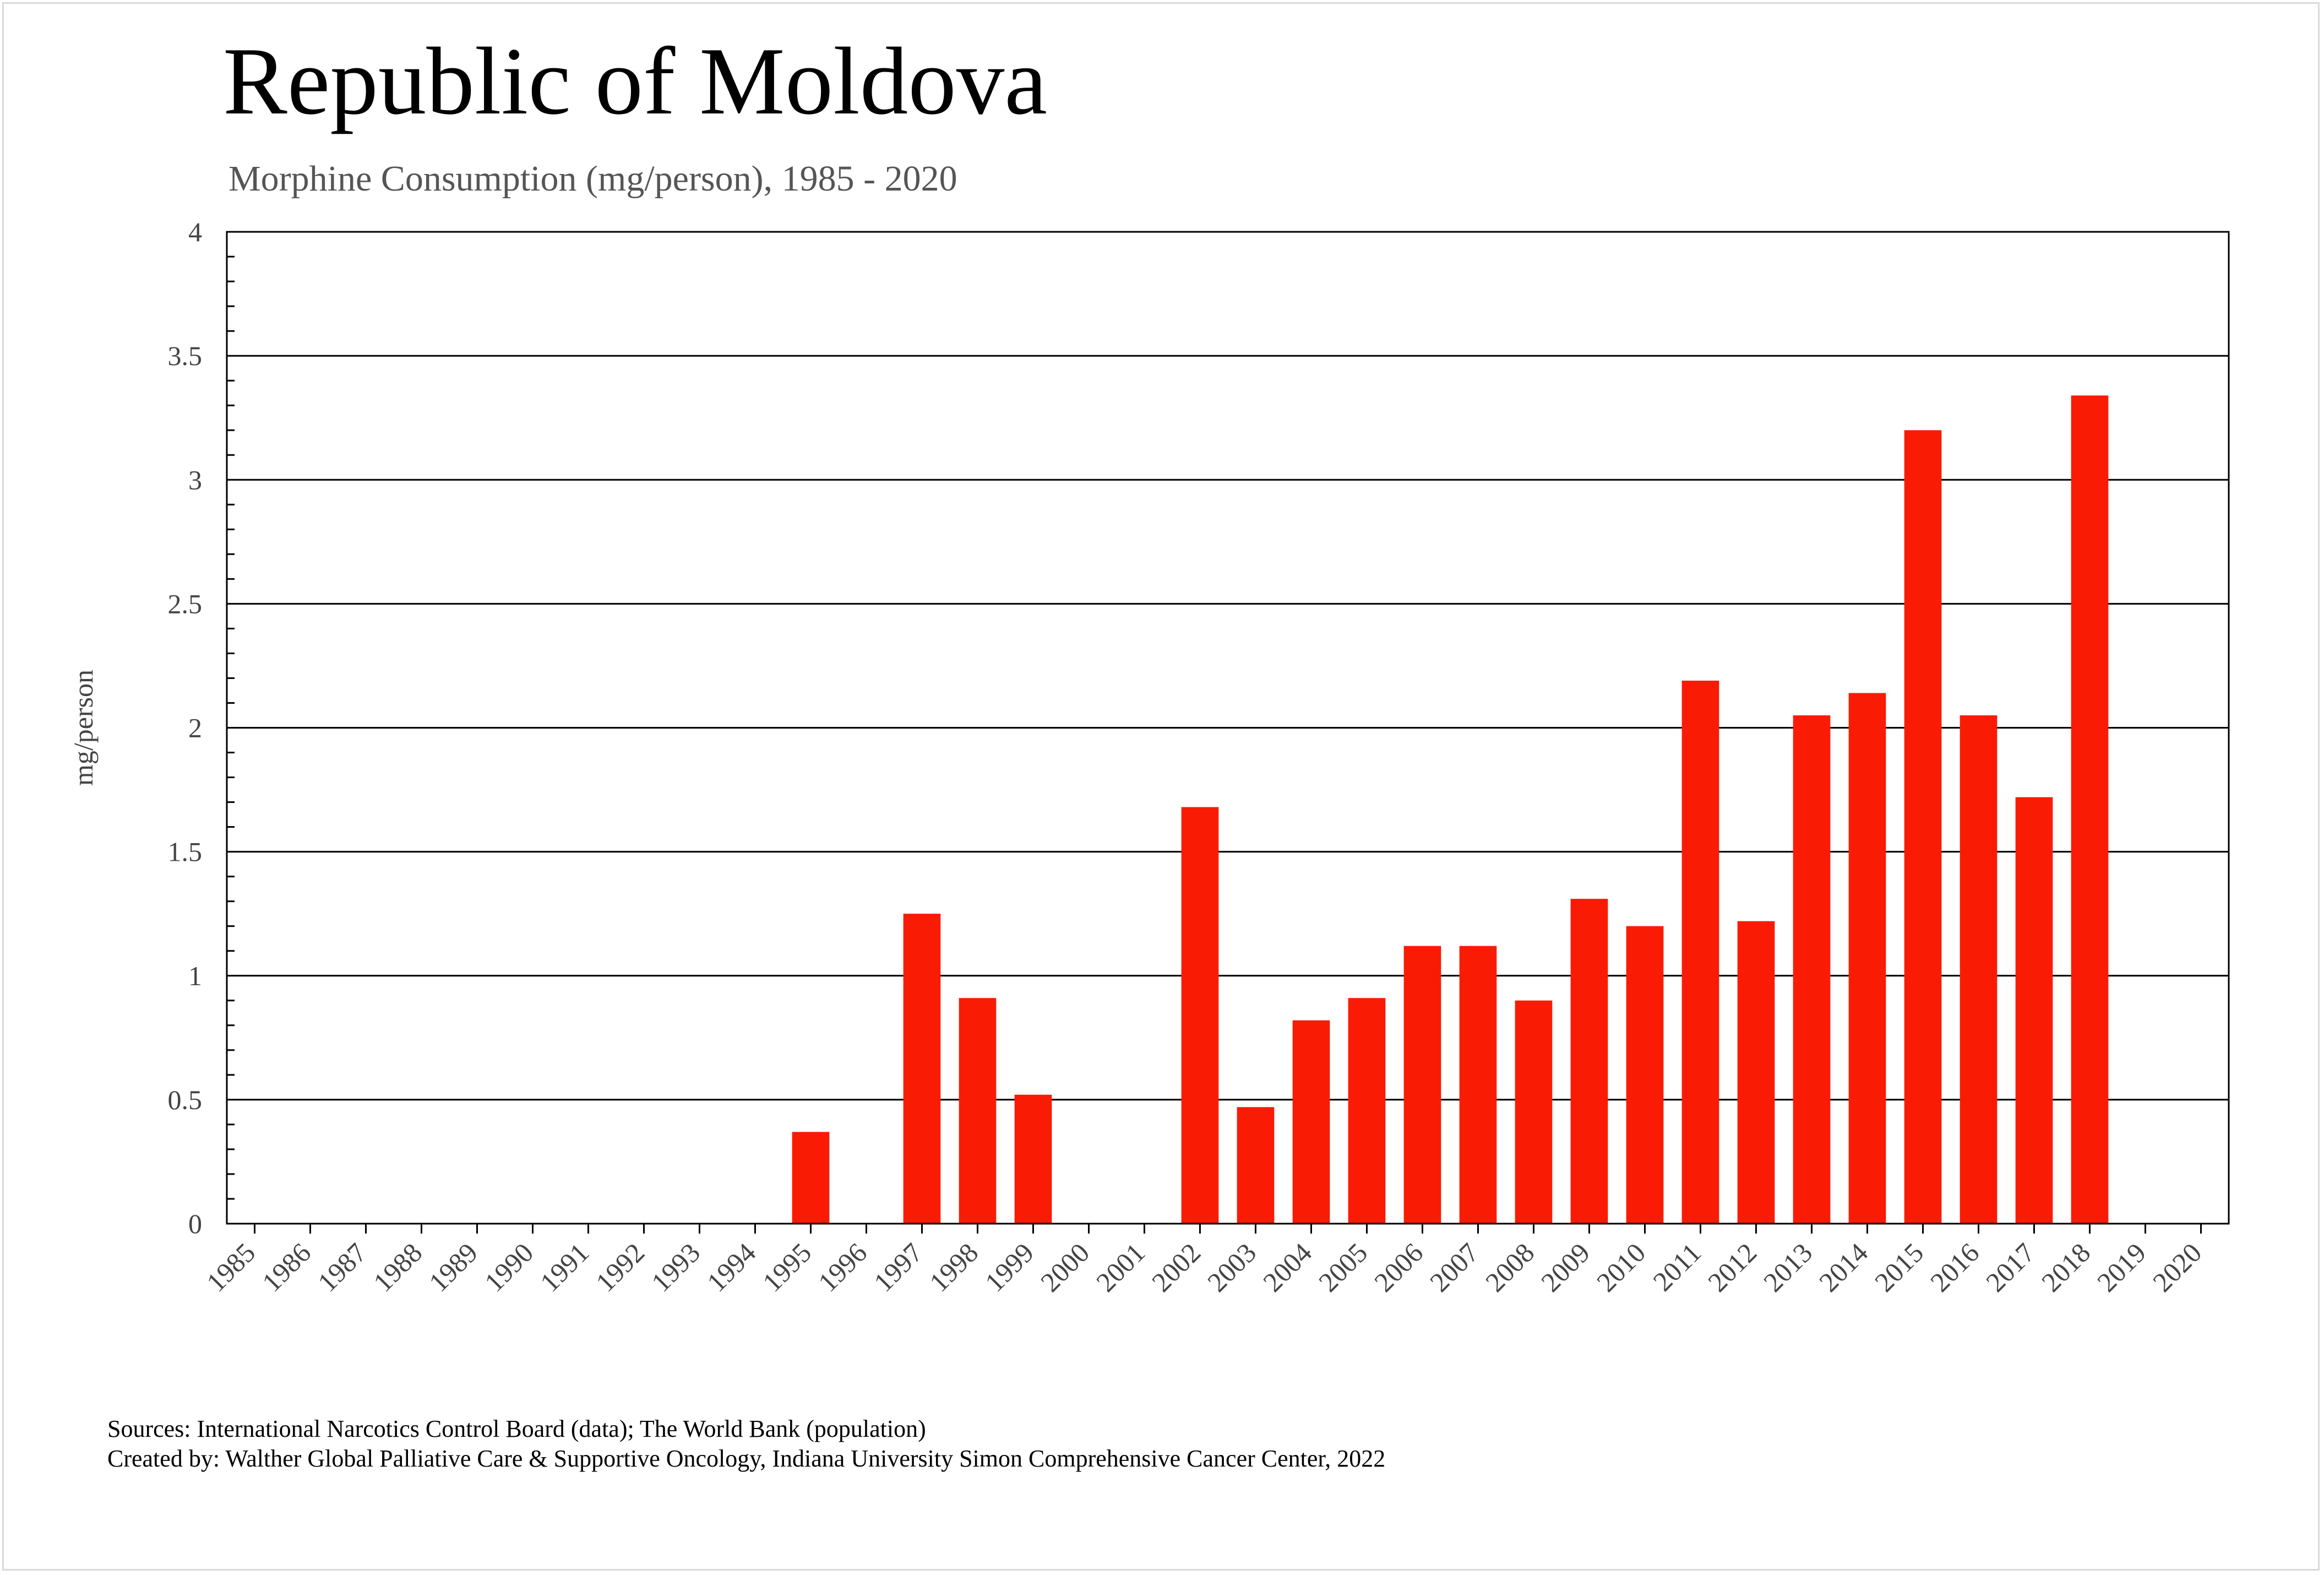  What do you see at coordinates (1009, 1267) in the screenshot?
I see `x-tick-label: 1999` at bounding box center [1009, 1267].